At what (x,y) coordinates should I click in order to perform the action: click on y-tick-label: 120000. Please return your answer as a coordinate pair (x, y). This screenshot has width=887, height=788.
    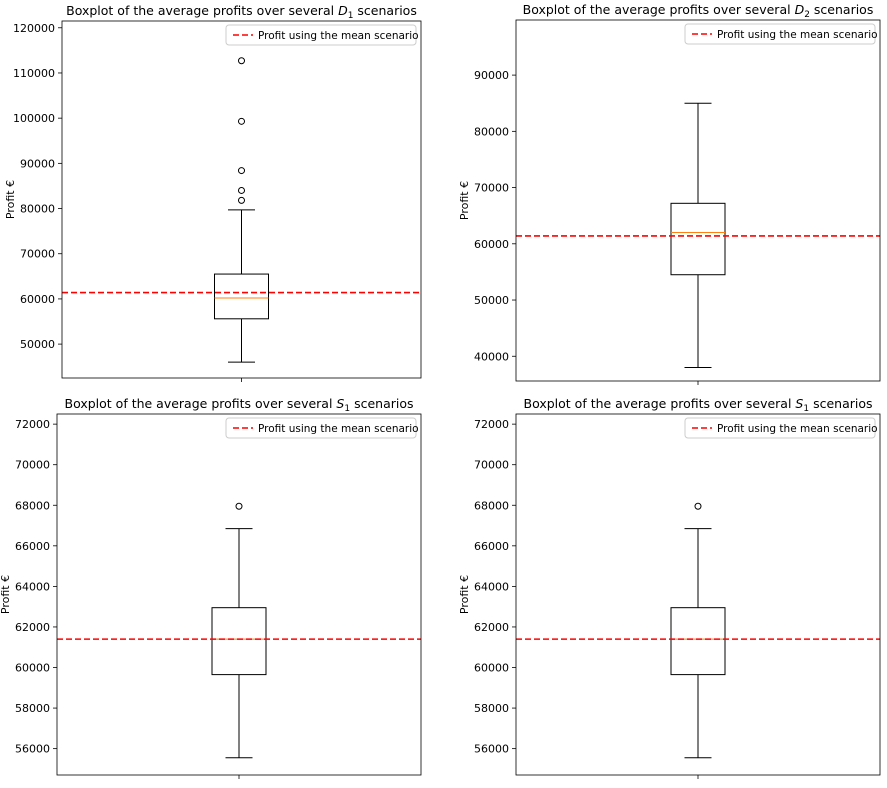
    Looking at the image, I should click on (34, 28).